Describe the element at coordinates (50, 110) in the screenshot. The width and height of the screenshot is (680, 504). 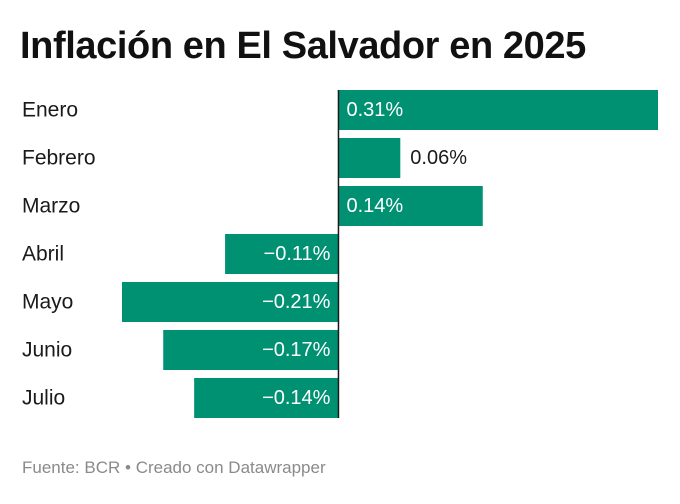
I see `category-label-enero: Enero` at that location.